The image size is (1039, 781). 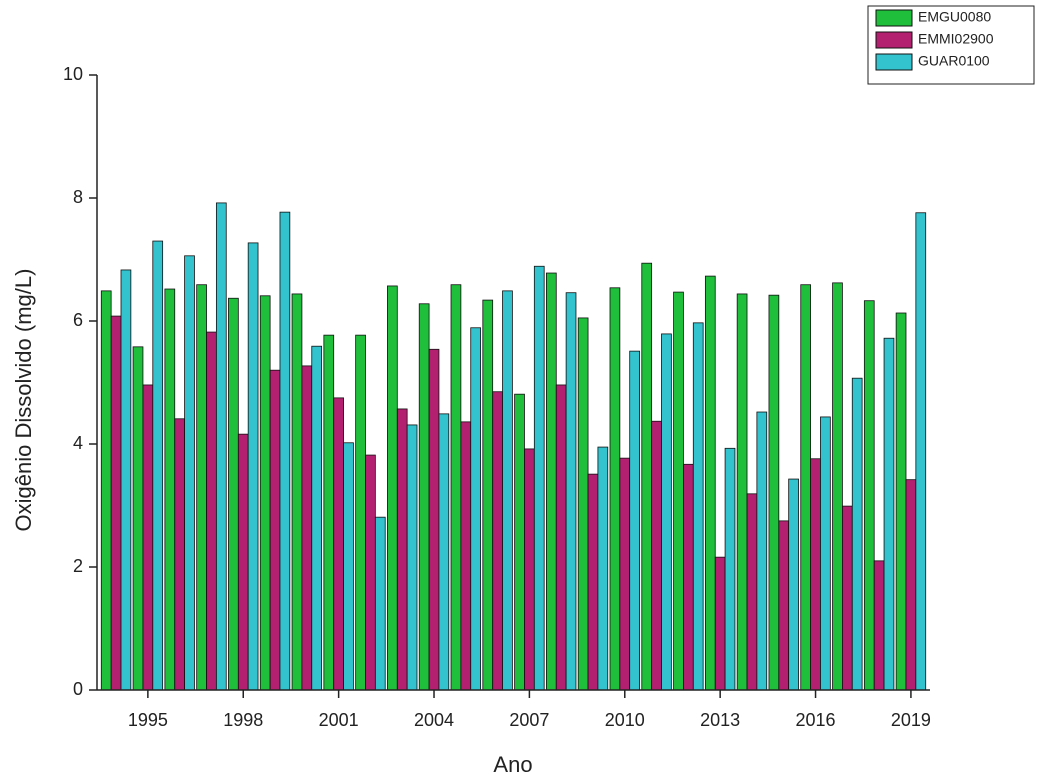 What do you see at coordinates (78, 689) in the screenshot?
I see `y-tick-label: 0` at bounding box center [78, 689].